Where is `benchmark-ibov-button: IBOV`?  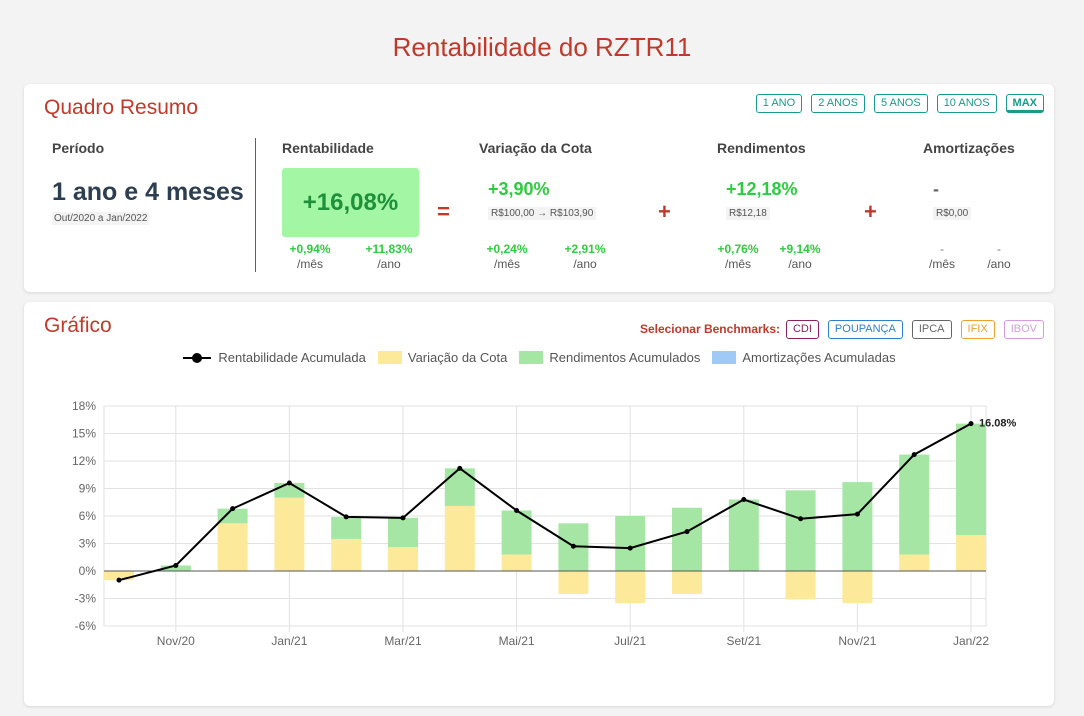 benchmark-ibov-button: IBOV is located at coordinates (1023, 329).